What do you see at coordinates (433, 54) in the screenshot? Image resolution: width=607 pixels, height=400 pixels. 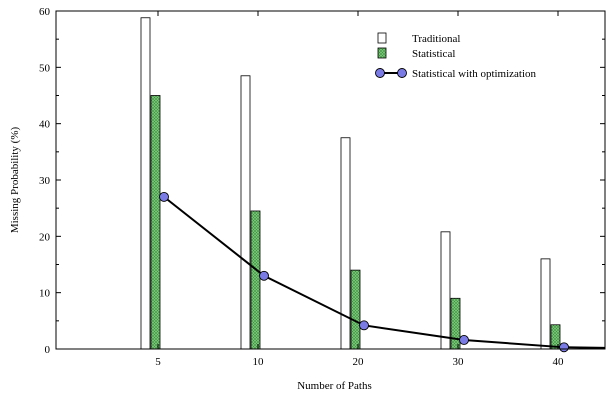 I see `legend-label-statistical: Statistical` at bounding box center [433, 54].